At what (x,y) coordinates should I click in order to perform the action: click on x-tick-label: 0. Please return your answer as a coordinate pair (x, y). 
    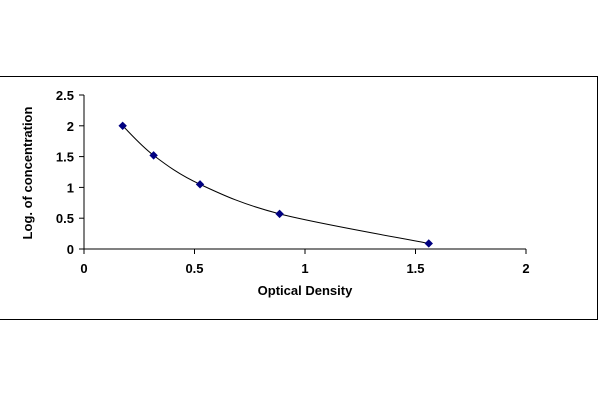
    Looking at the image, I should click on (83, 268).